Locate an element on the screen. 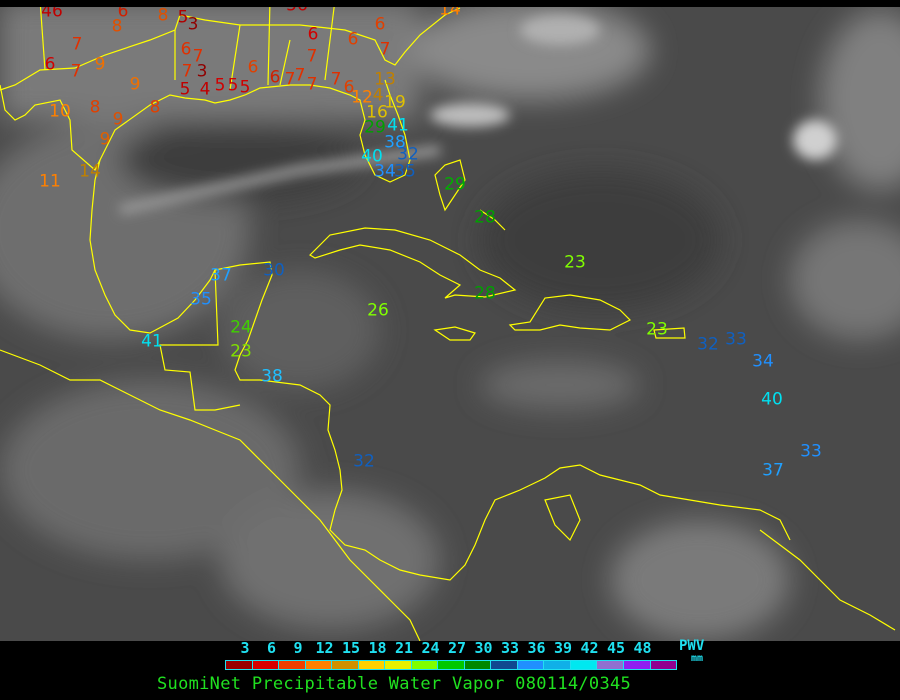  legend-tick: 48 is located at coordinates (642, 648).